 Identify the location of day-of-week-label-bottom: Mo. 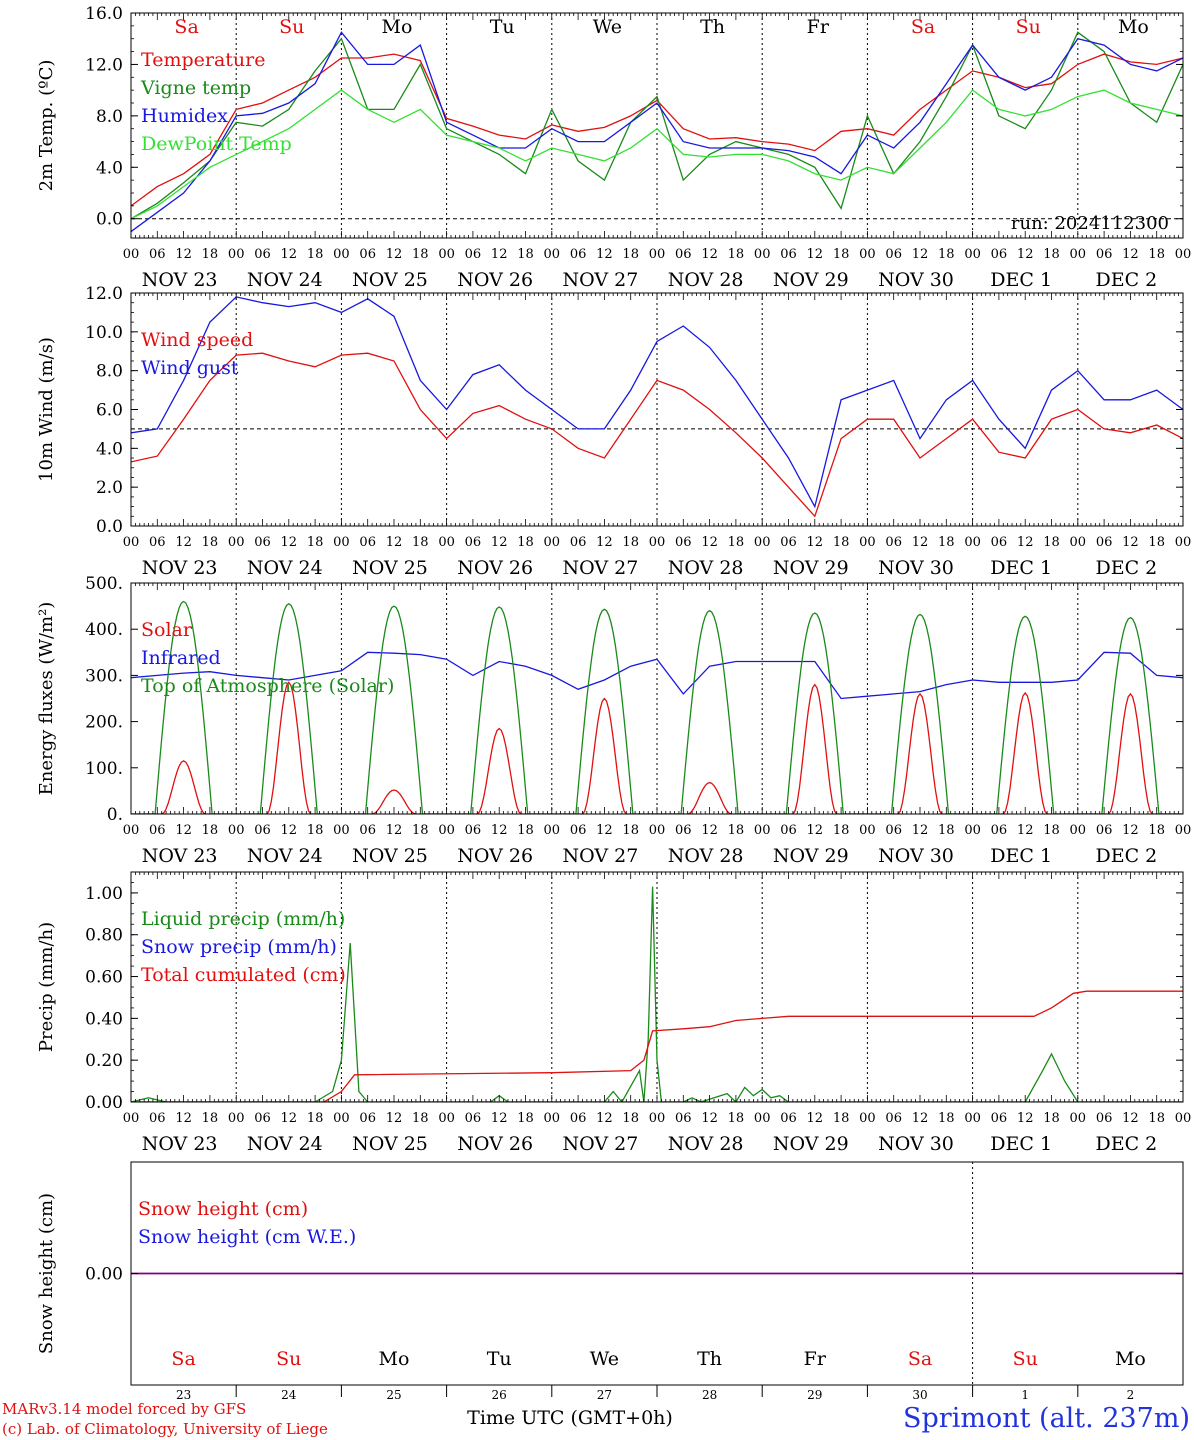
(394, 1359).